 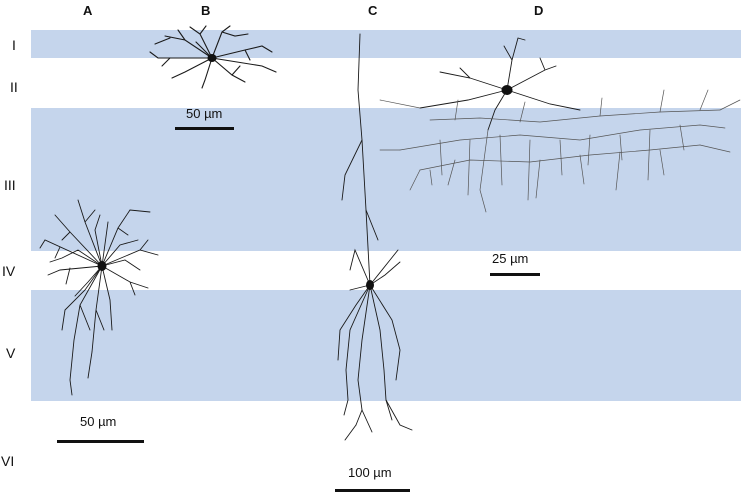 What do you see at coordinates (10, 185) in the screenshot?
I see `layer-label-iii: III` at bounding box center [10, 185].